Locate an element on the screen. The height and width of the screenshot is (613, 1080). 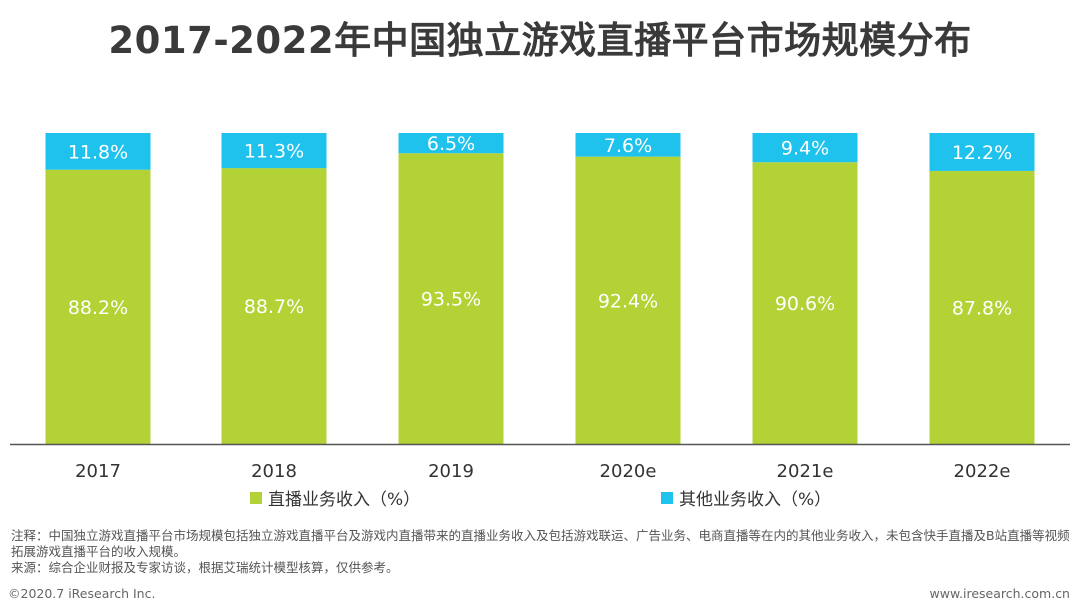
legend-item-other: 其他业务收入（%） is located at coordinates (746, 497).